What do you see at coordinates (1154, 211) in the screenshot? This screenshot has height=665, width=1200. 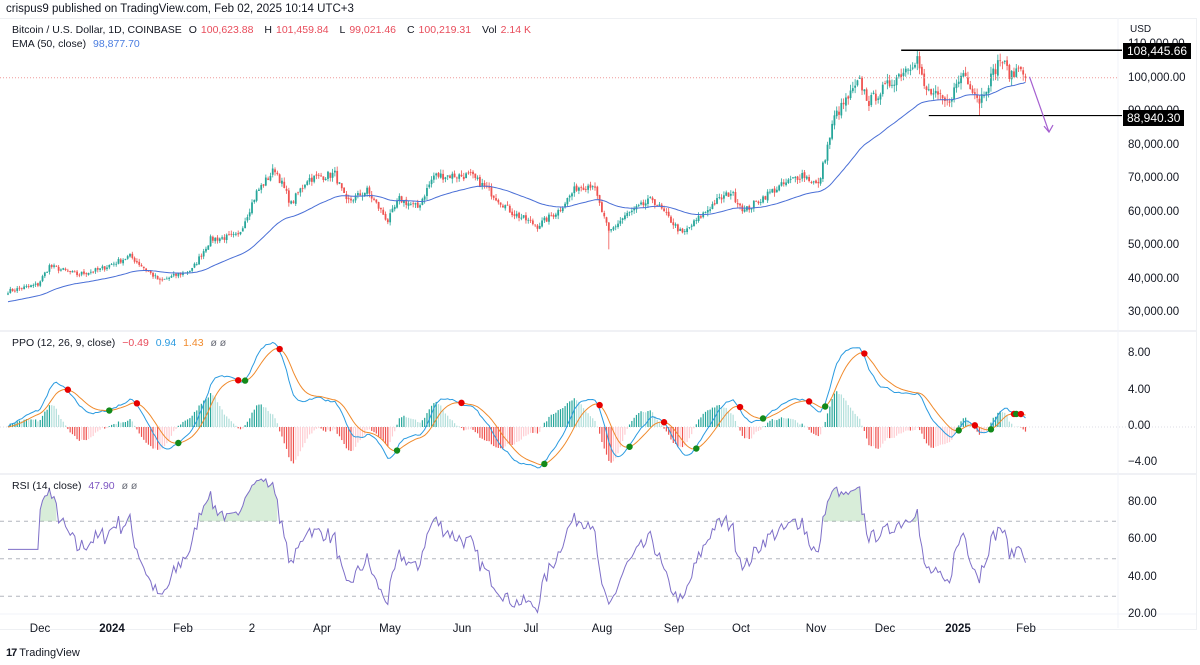 I see `price-tick-label: 60,000.00` at bounding box center [1154, 211].